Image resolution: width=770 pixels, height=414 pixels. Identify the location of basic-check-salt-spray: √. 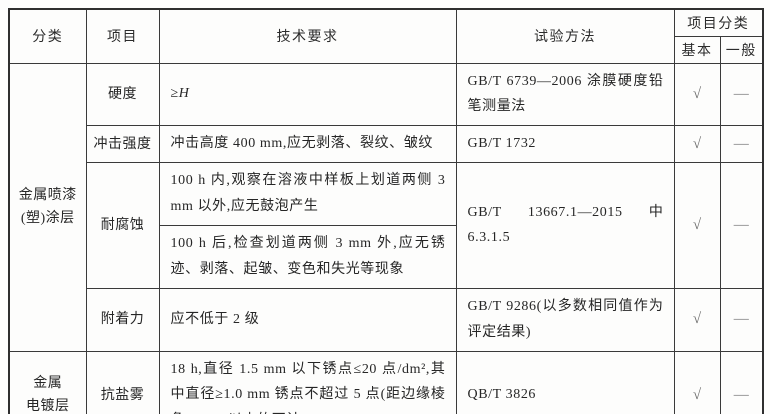
(697, 382).